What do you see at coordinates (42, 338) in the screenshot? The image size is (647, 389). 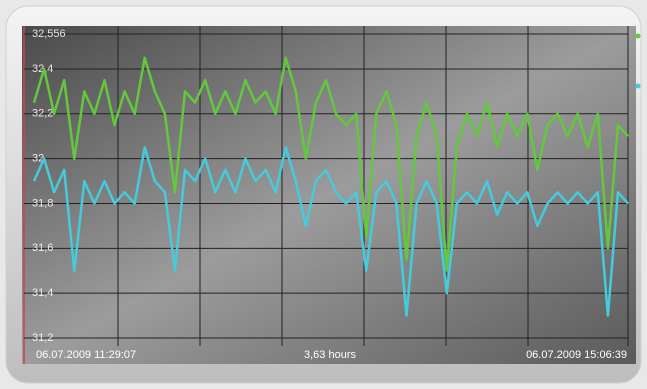 I see `y-tick-label: 31,2` at bounding box center [42, 338].